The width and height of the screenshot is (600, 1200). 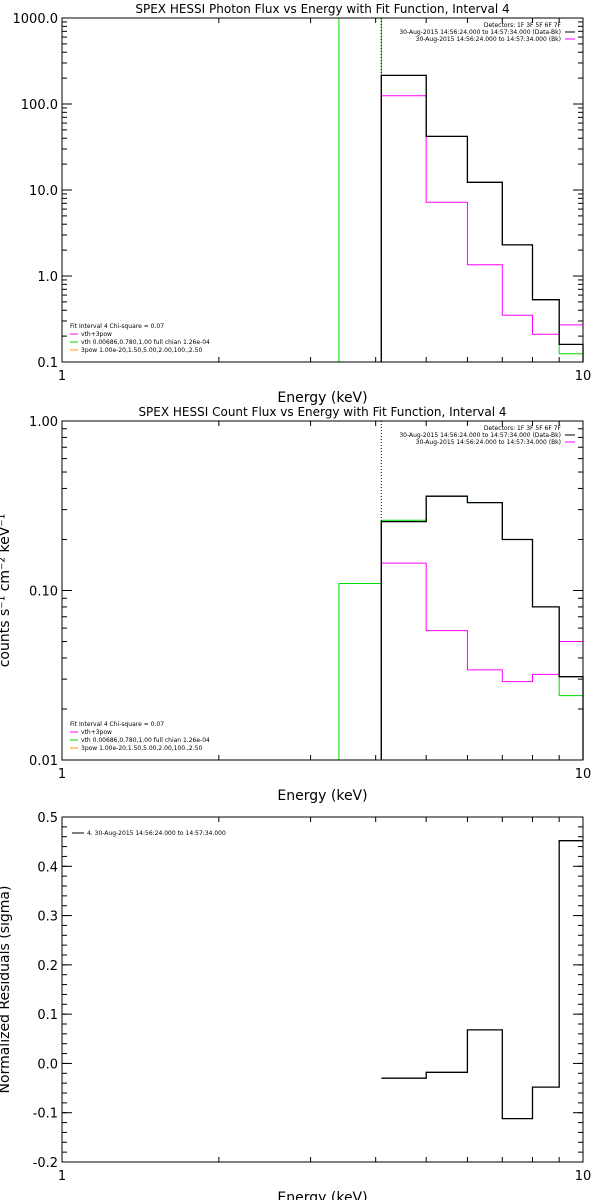 I want to click on photon-y-tick-label: 1.0, so click(x=47, y=277).